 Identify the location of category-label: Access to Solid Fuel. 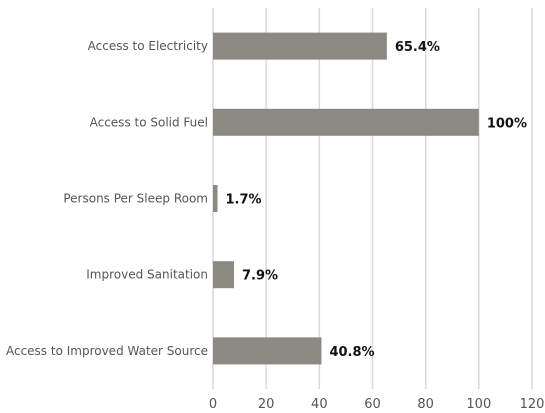
(149, 122).